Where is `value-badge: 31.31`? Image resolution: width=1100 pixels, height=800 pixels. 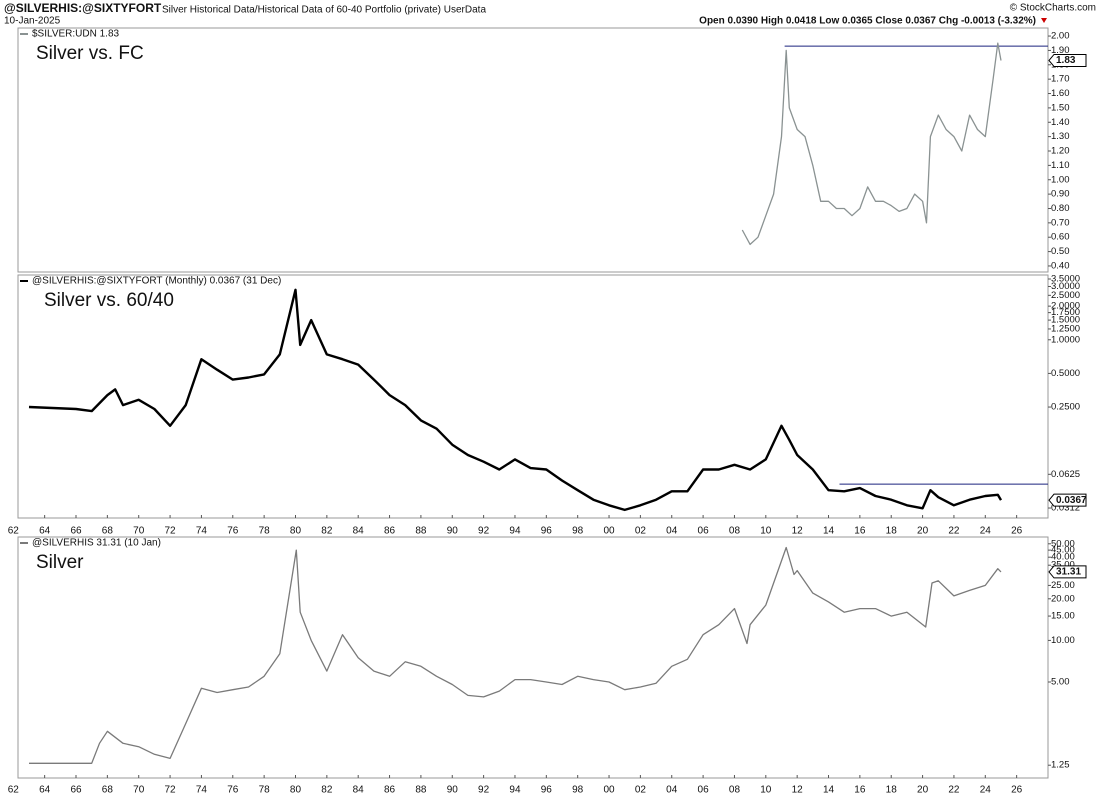 value-badge: 31.31 is located at coordinates (1068, 572).